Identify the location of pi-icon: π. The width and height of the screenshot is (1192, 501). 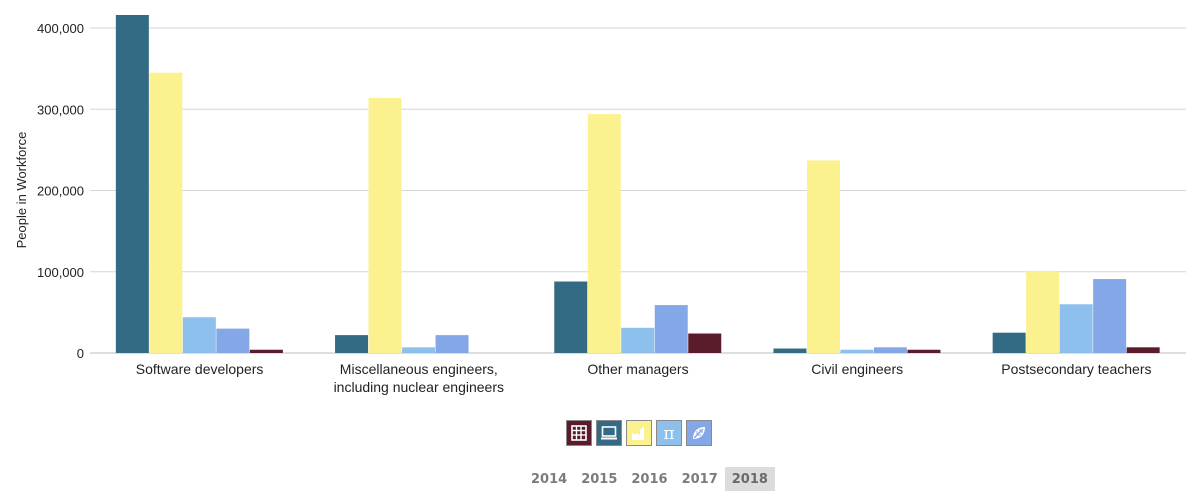
(668, 433).